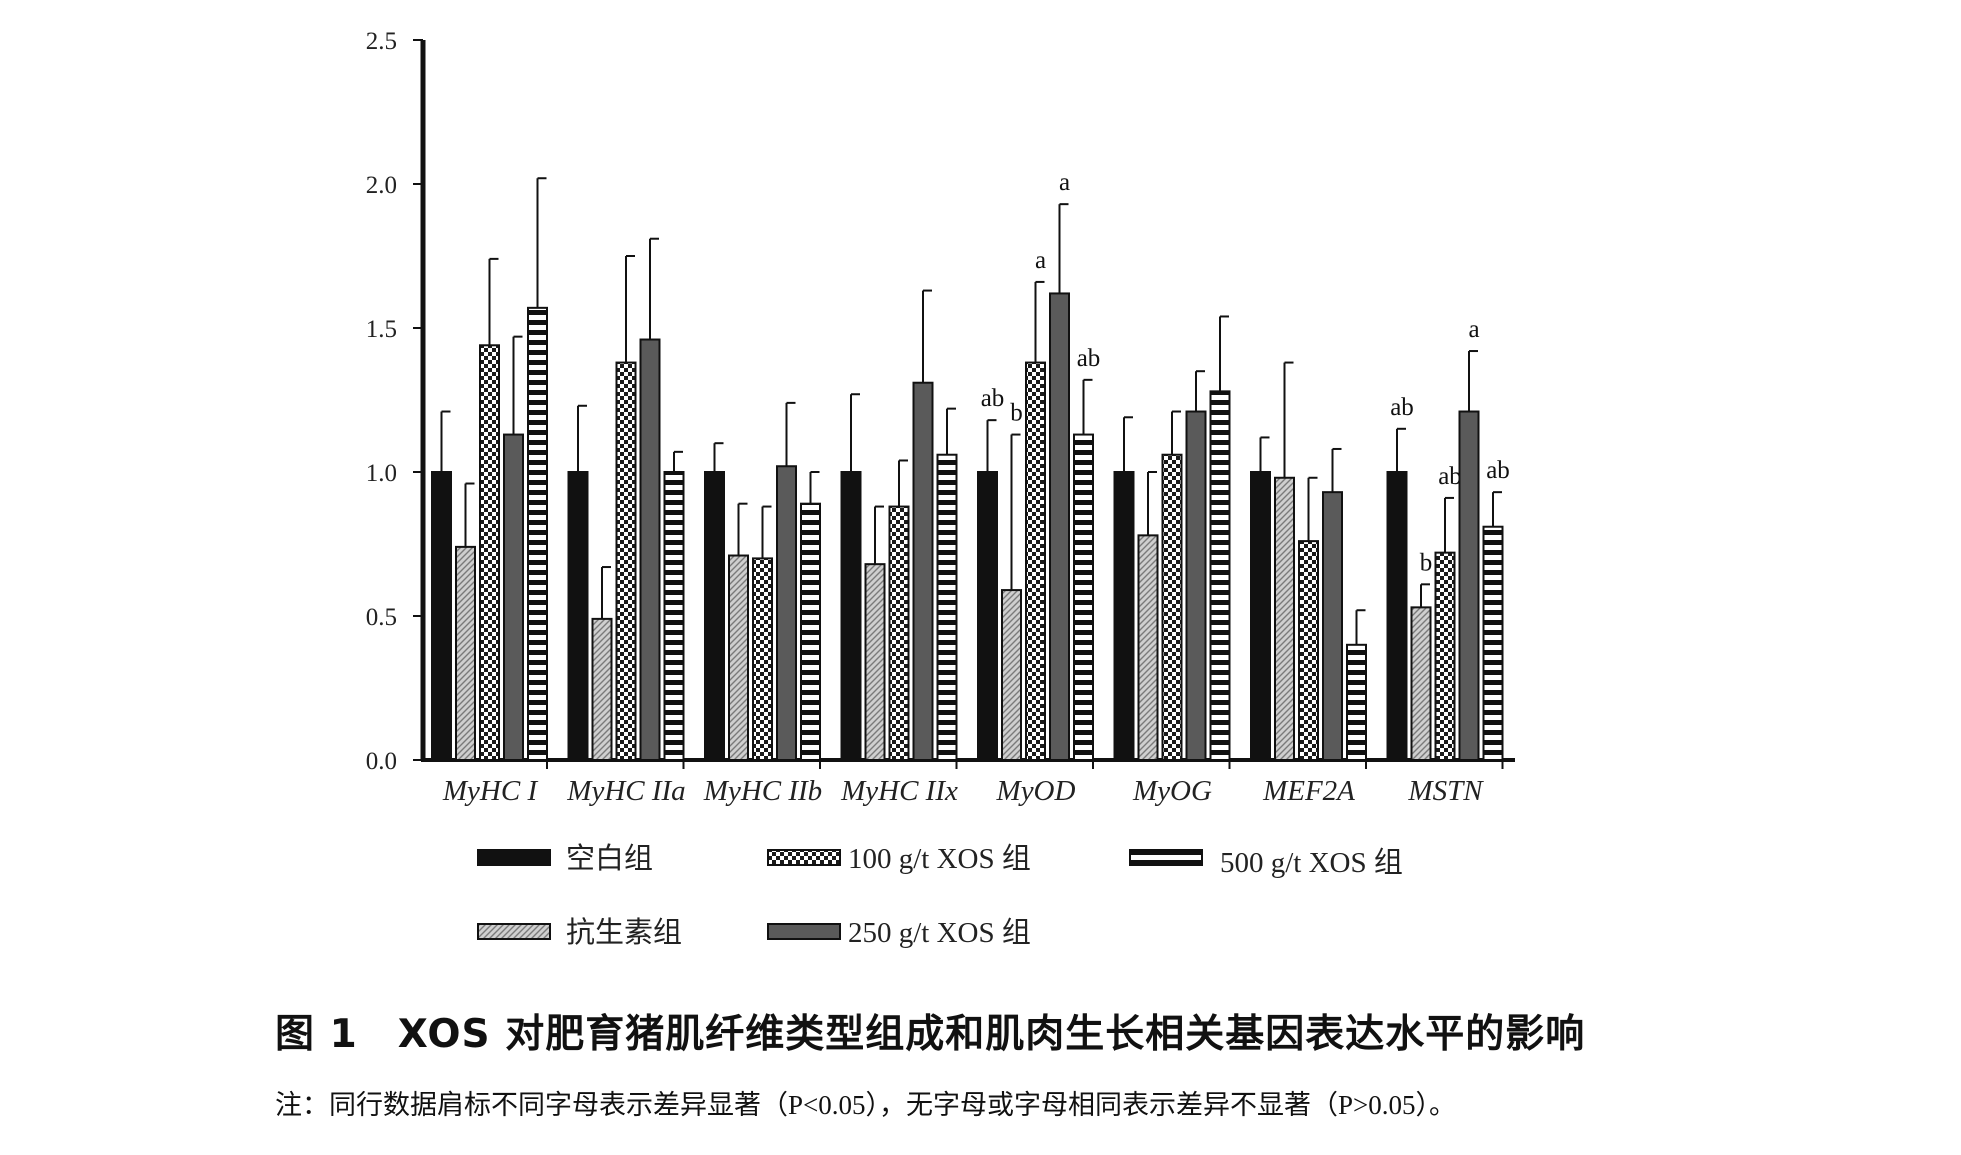 The width and height of the screenshot is (1961, 1155). What do you see at coordinates (381, 617) in the screenshot?
I see `y-tick-label-1: 0.5` at bounding box center [381, 617].